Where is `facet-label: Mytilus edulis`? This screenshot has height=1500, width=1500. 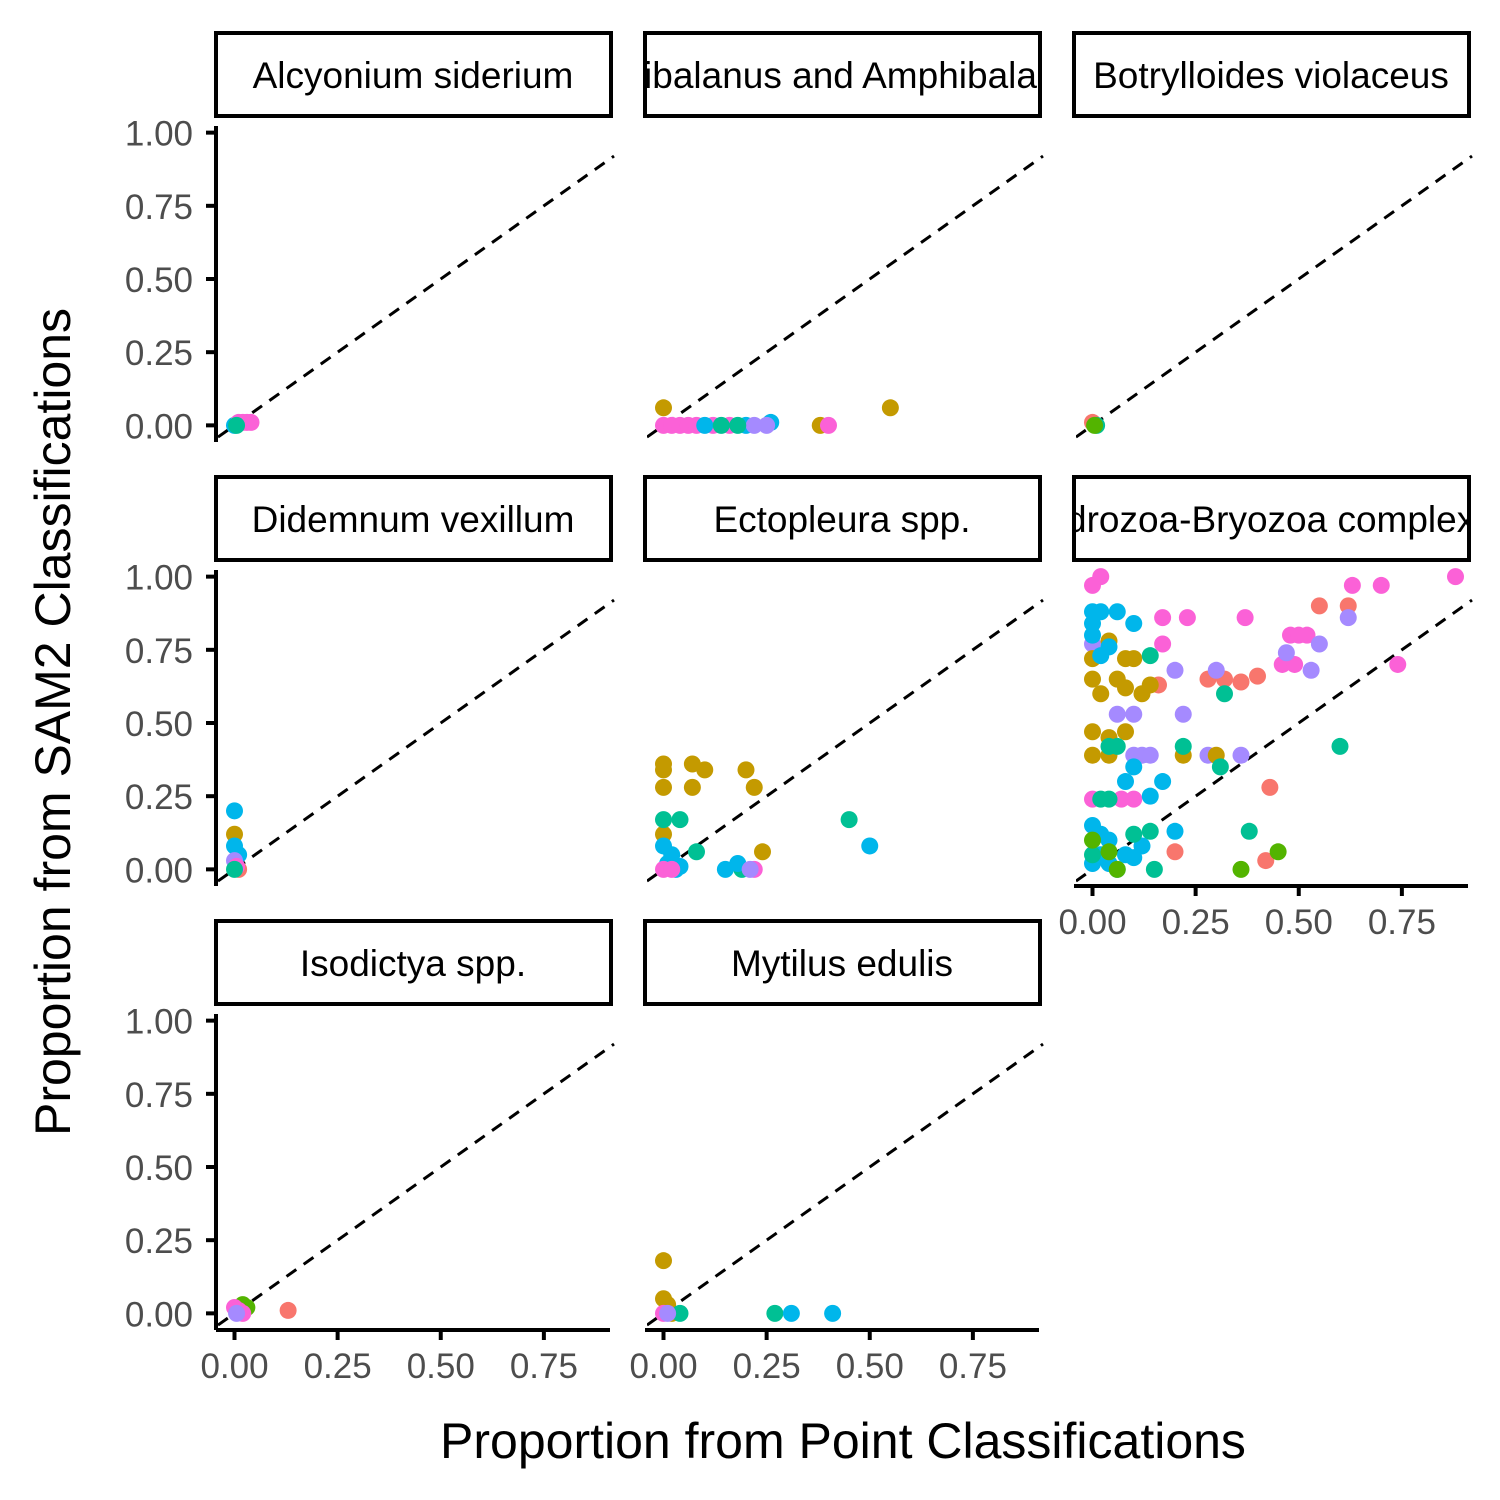
facet-label: Mytilus edulis is located at coordinates (842, 963).